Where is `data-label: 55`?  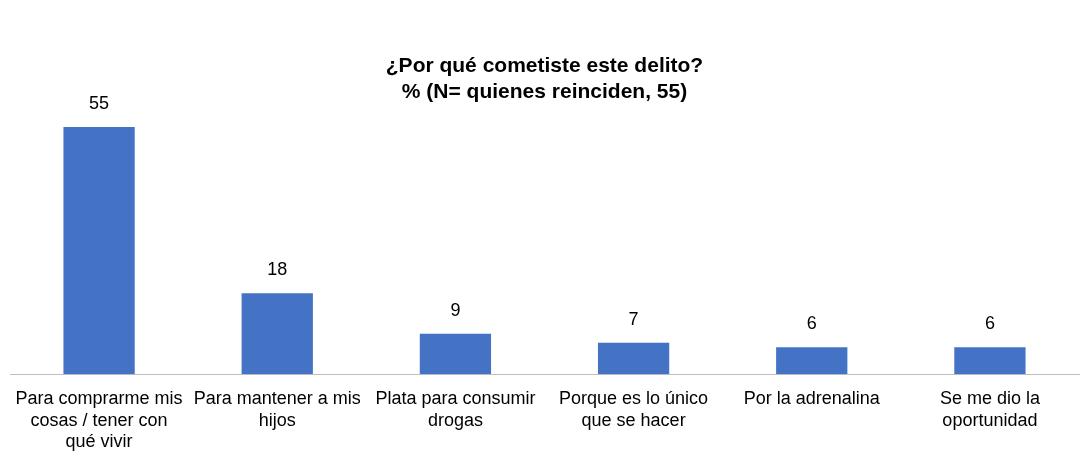
data-label: 55 is located at coordinates (99, 102).